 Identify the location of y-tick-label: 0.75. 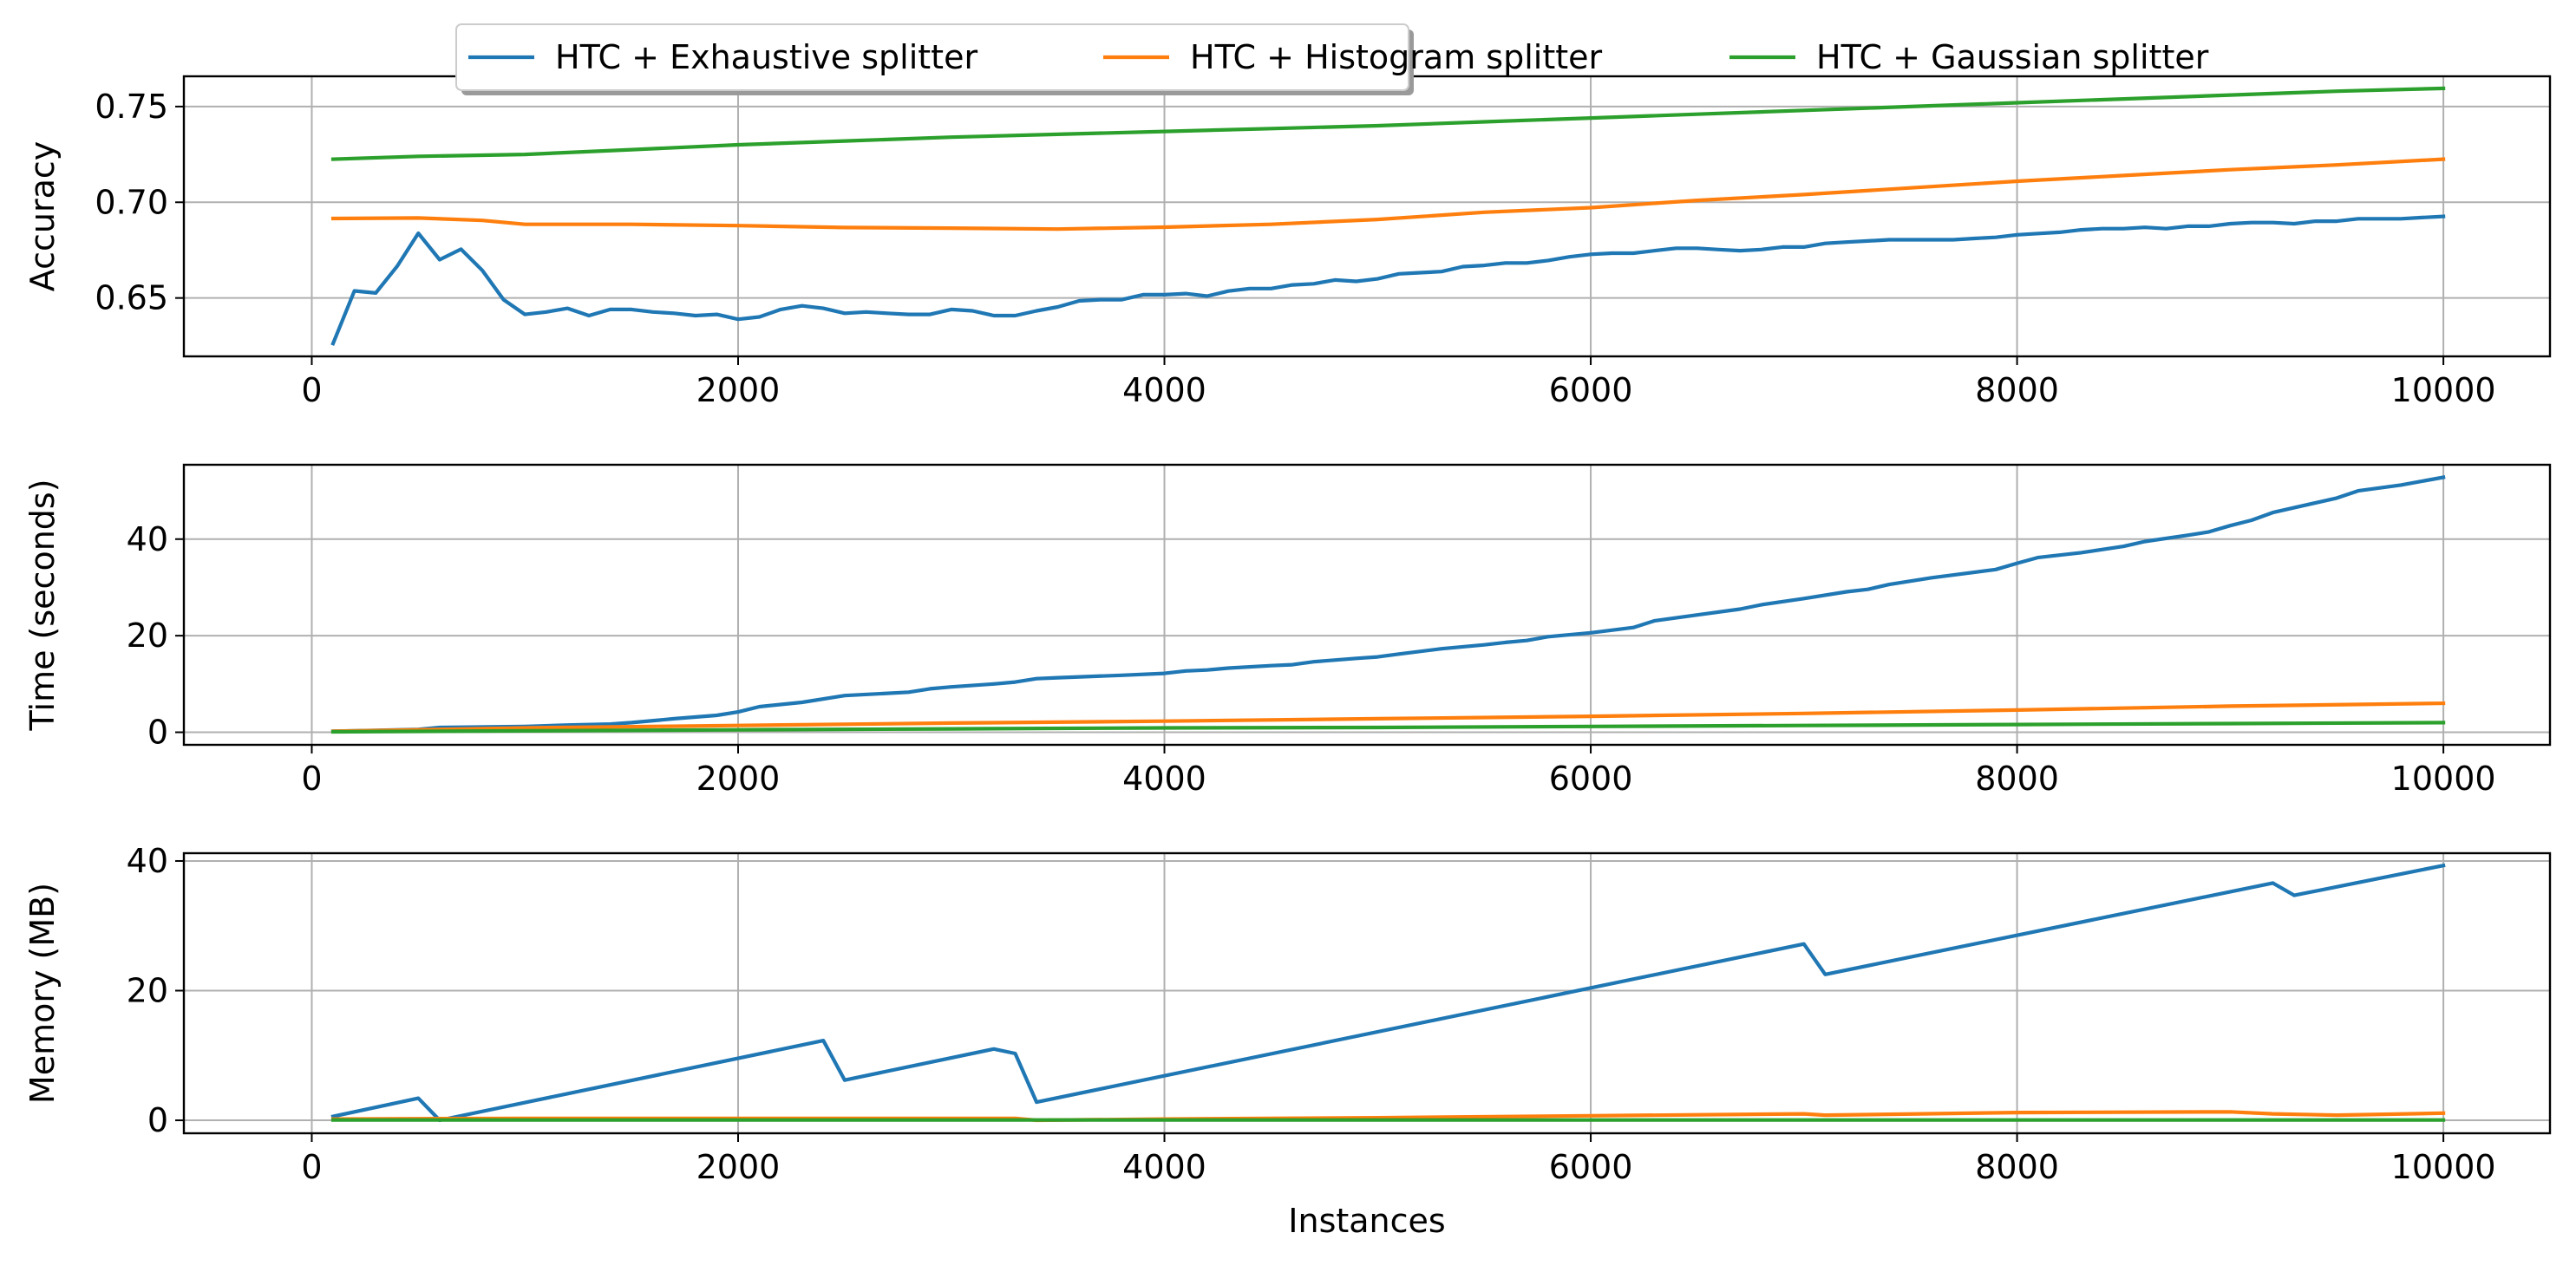
(131, 107).